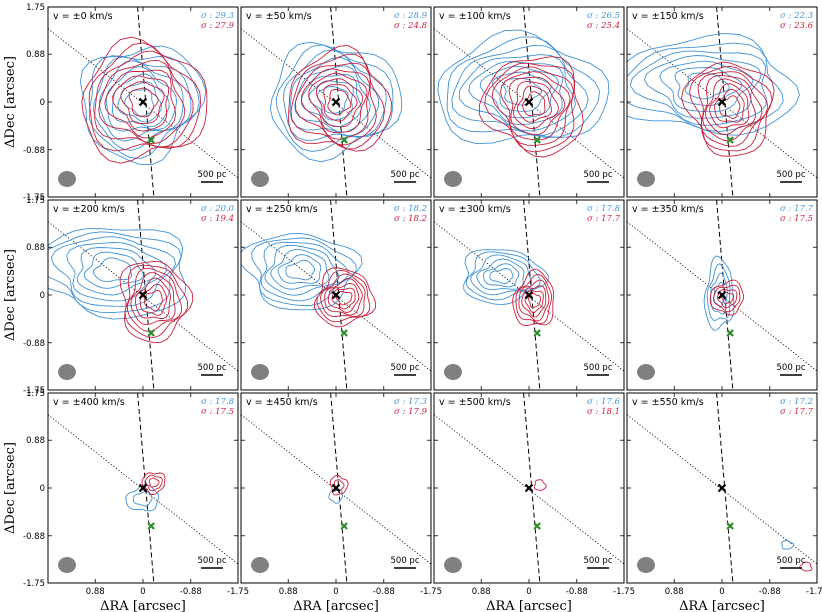  Describe the element at coordinates (481, 592) in the screenshot. I see `x-tick-label: 0.88` at that location.